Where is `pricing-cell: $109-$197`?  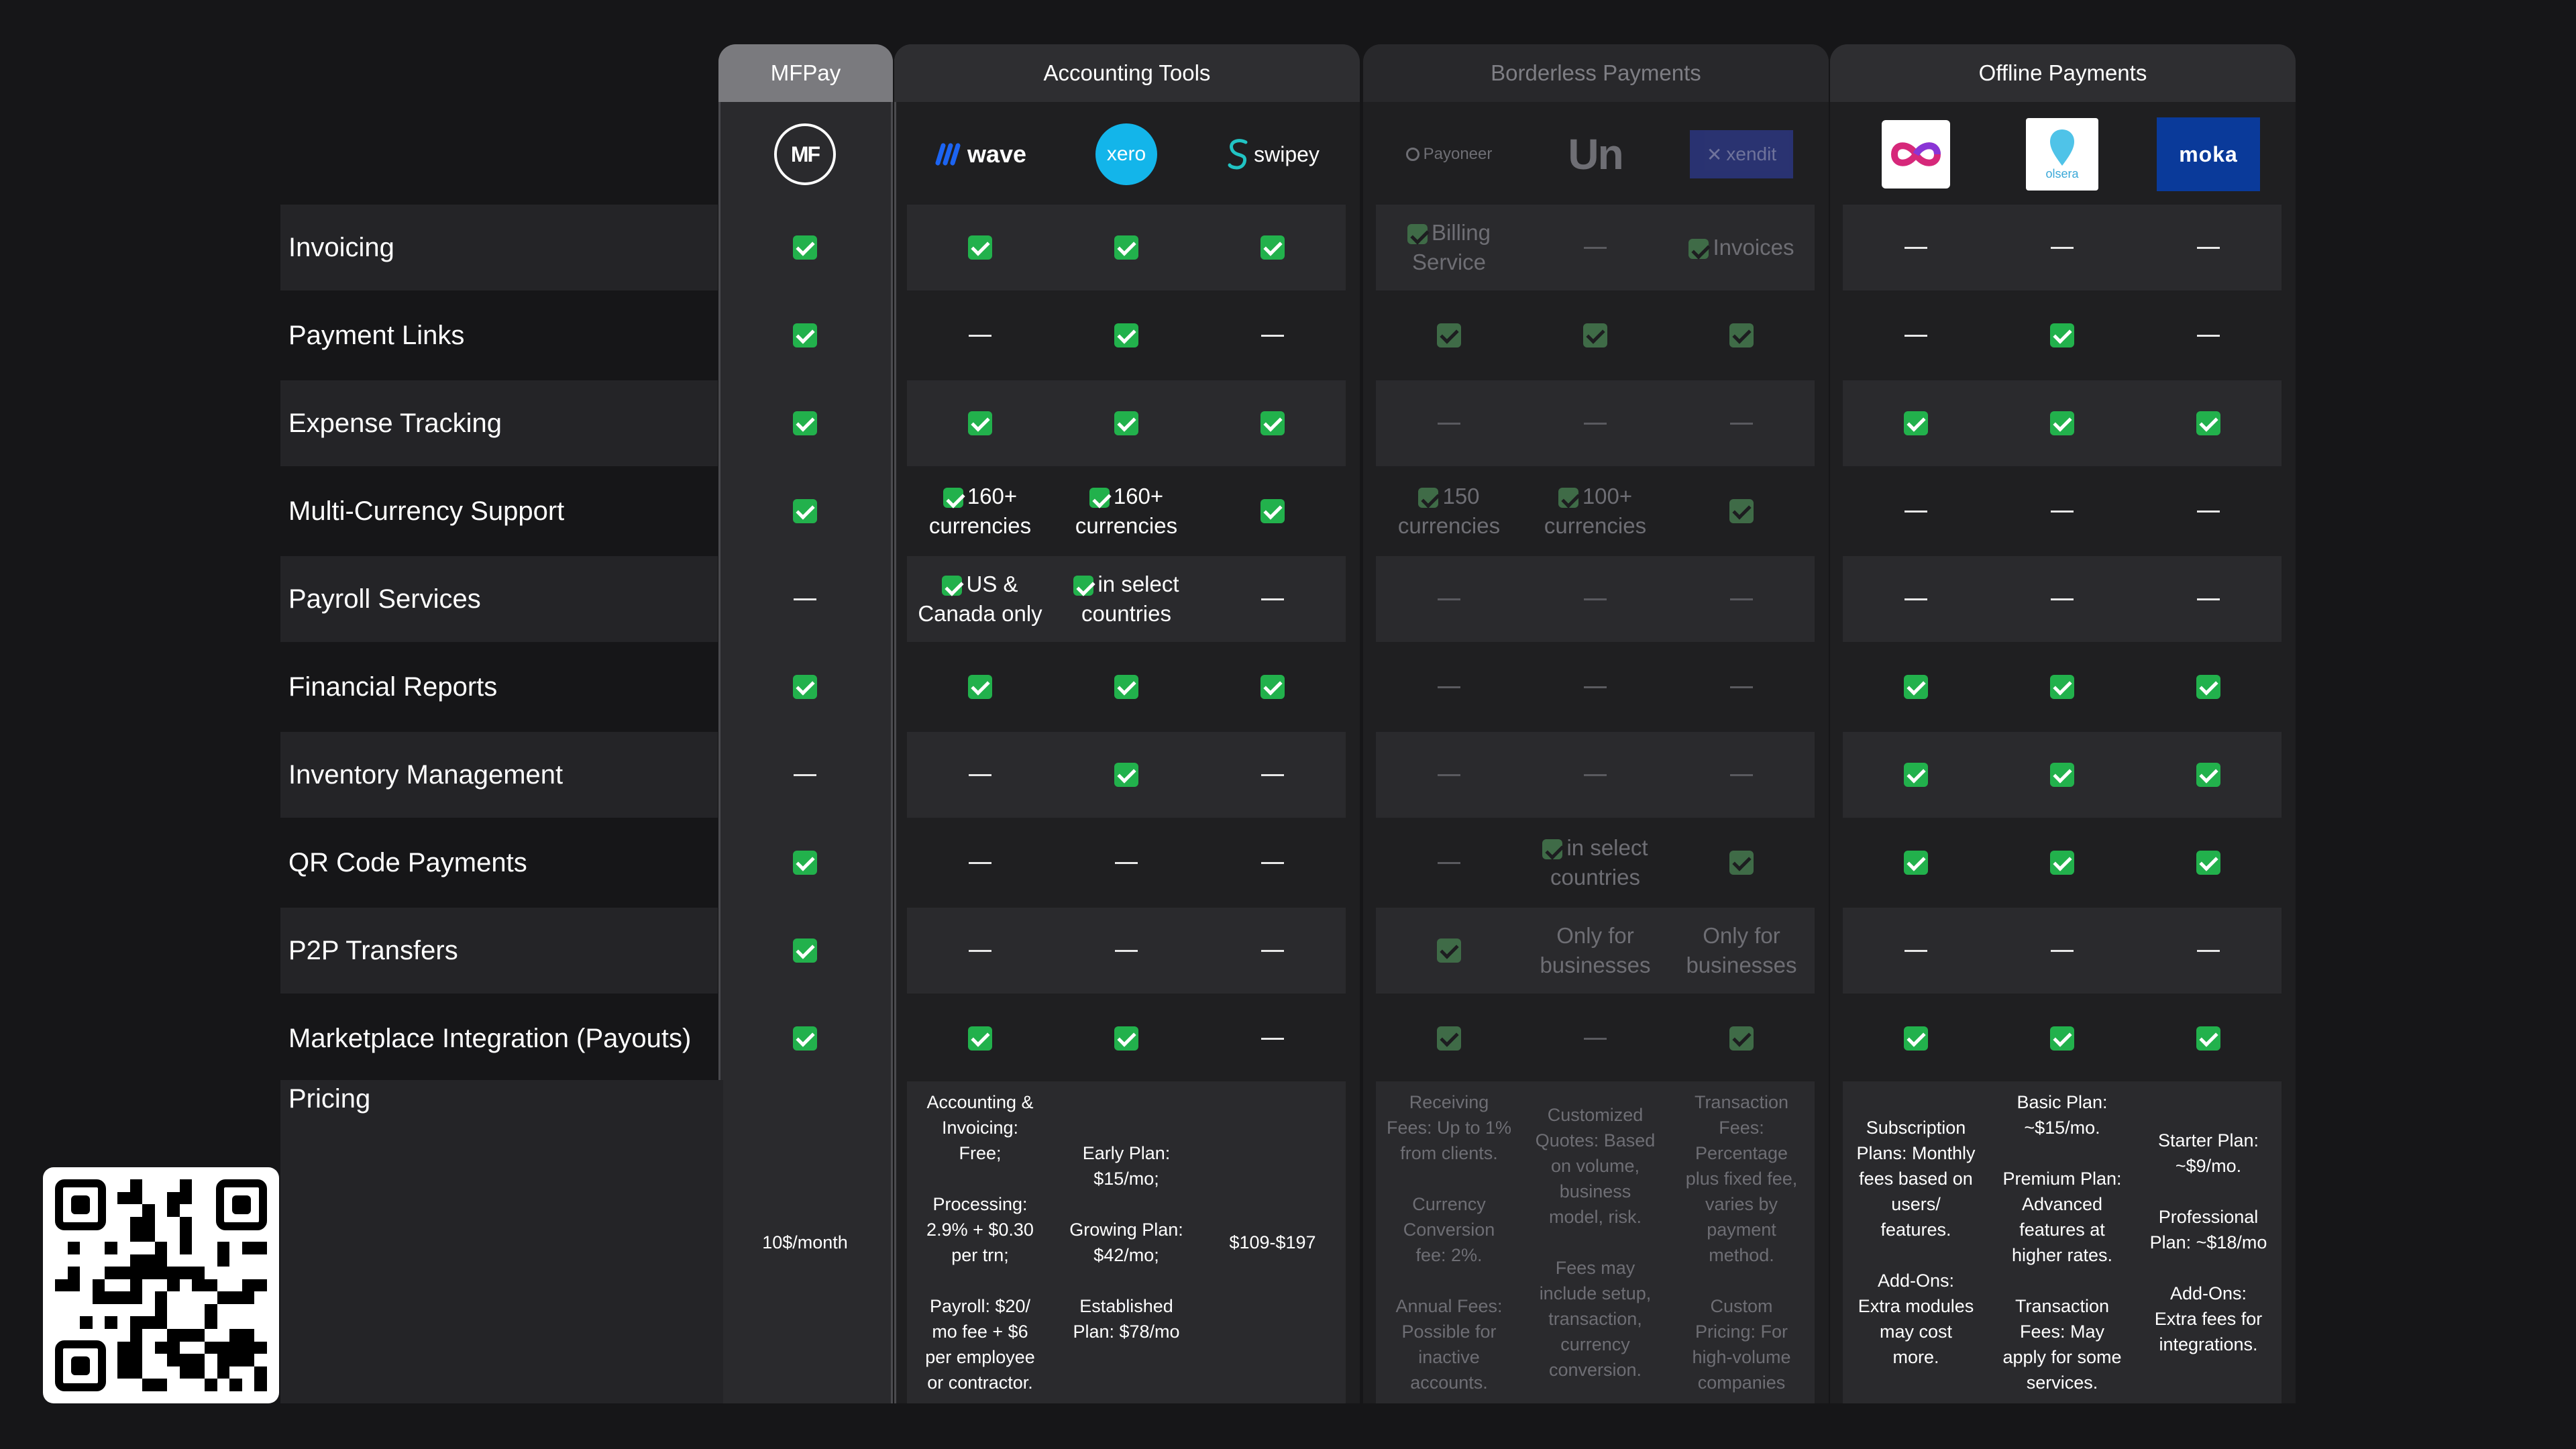 pricing-cell: $109-$197 is located at coordinates (1272, 1242).